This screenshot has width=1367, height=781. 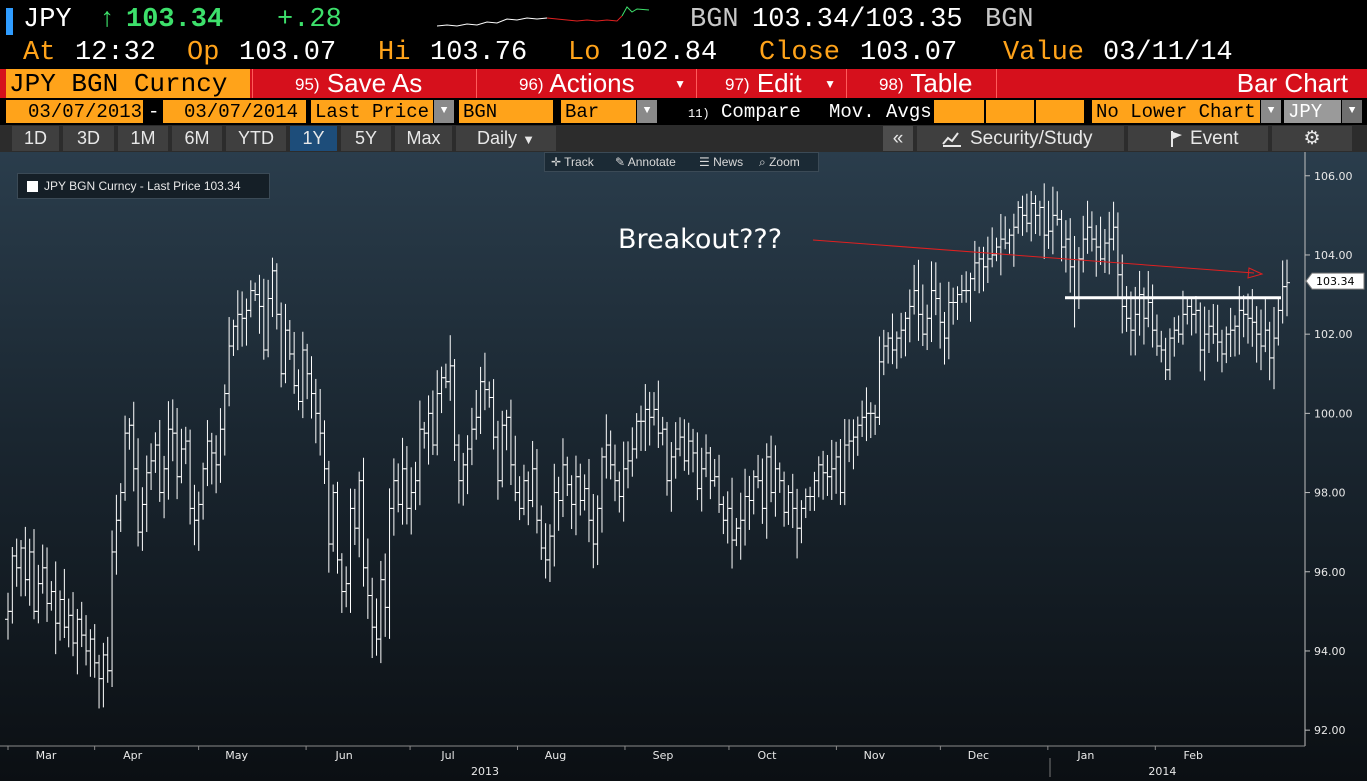 What do you see at coordinates (572, 162) in the screenshot?
I see `track-tool: ✛ Track` at bounding box center [572, 162].